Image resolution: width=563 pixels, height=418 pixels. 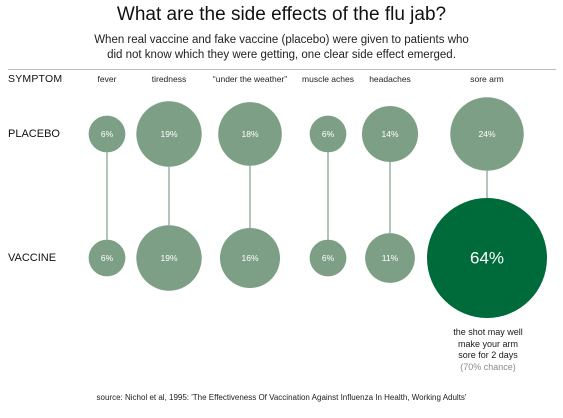 I want to click on bubble-placebo-tiredness, so click(x=169, y=134).